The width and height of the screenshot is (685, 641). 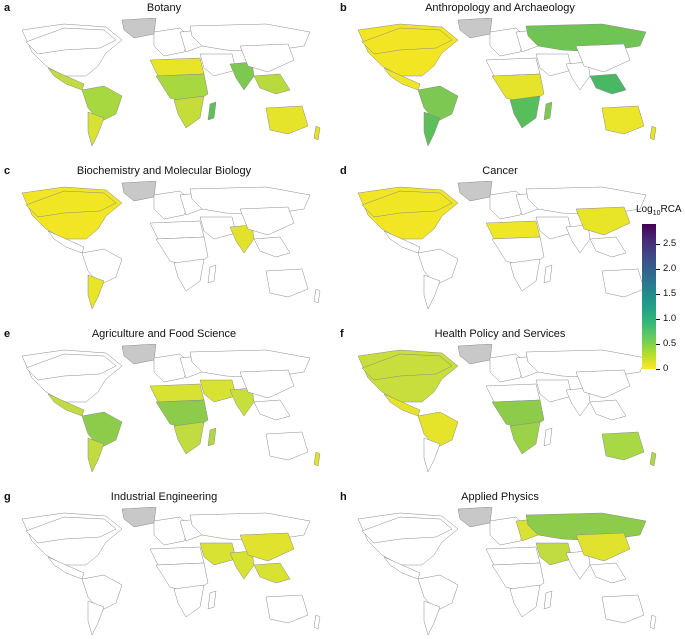 I want to click on panel-title: Biochemistry and Molecular Biology, so click(x=164, y=171).